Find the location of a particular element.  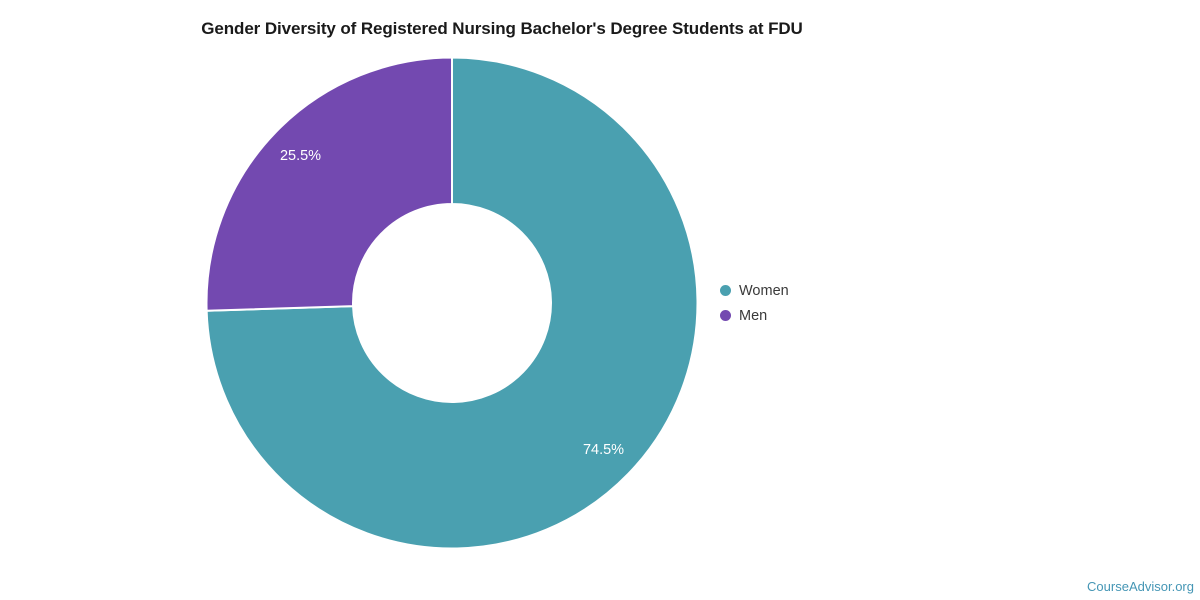

courseadvisor-attribution-link: CourseAdvisor.org is located at coordinates (1140, 586).